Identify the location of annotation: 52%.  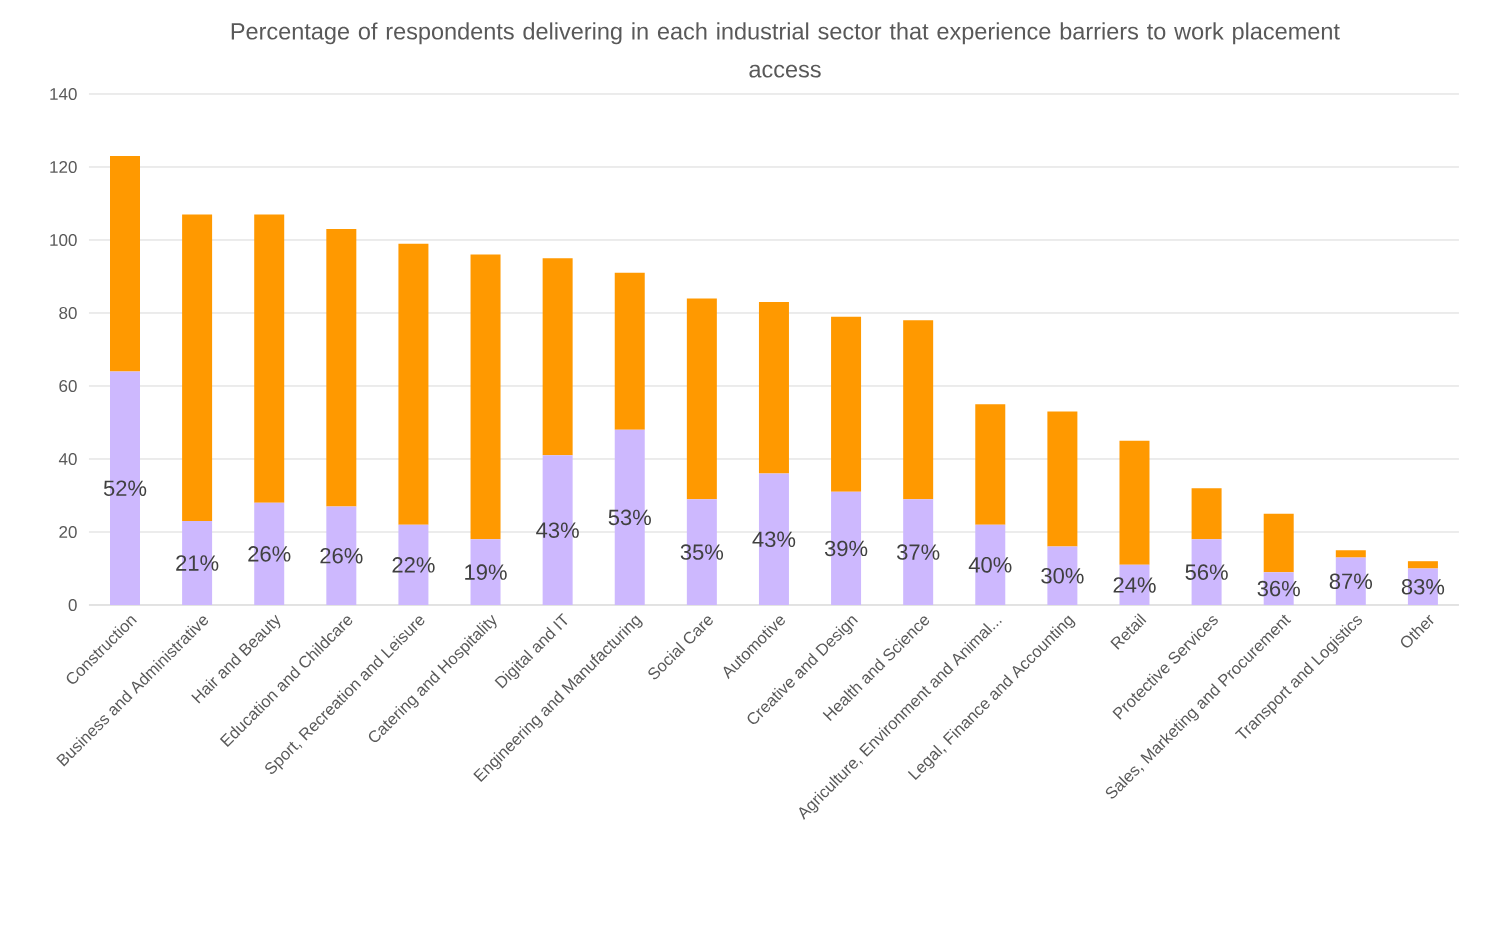
(125, 488).